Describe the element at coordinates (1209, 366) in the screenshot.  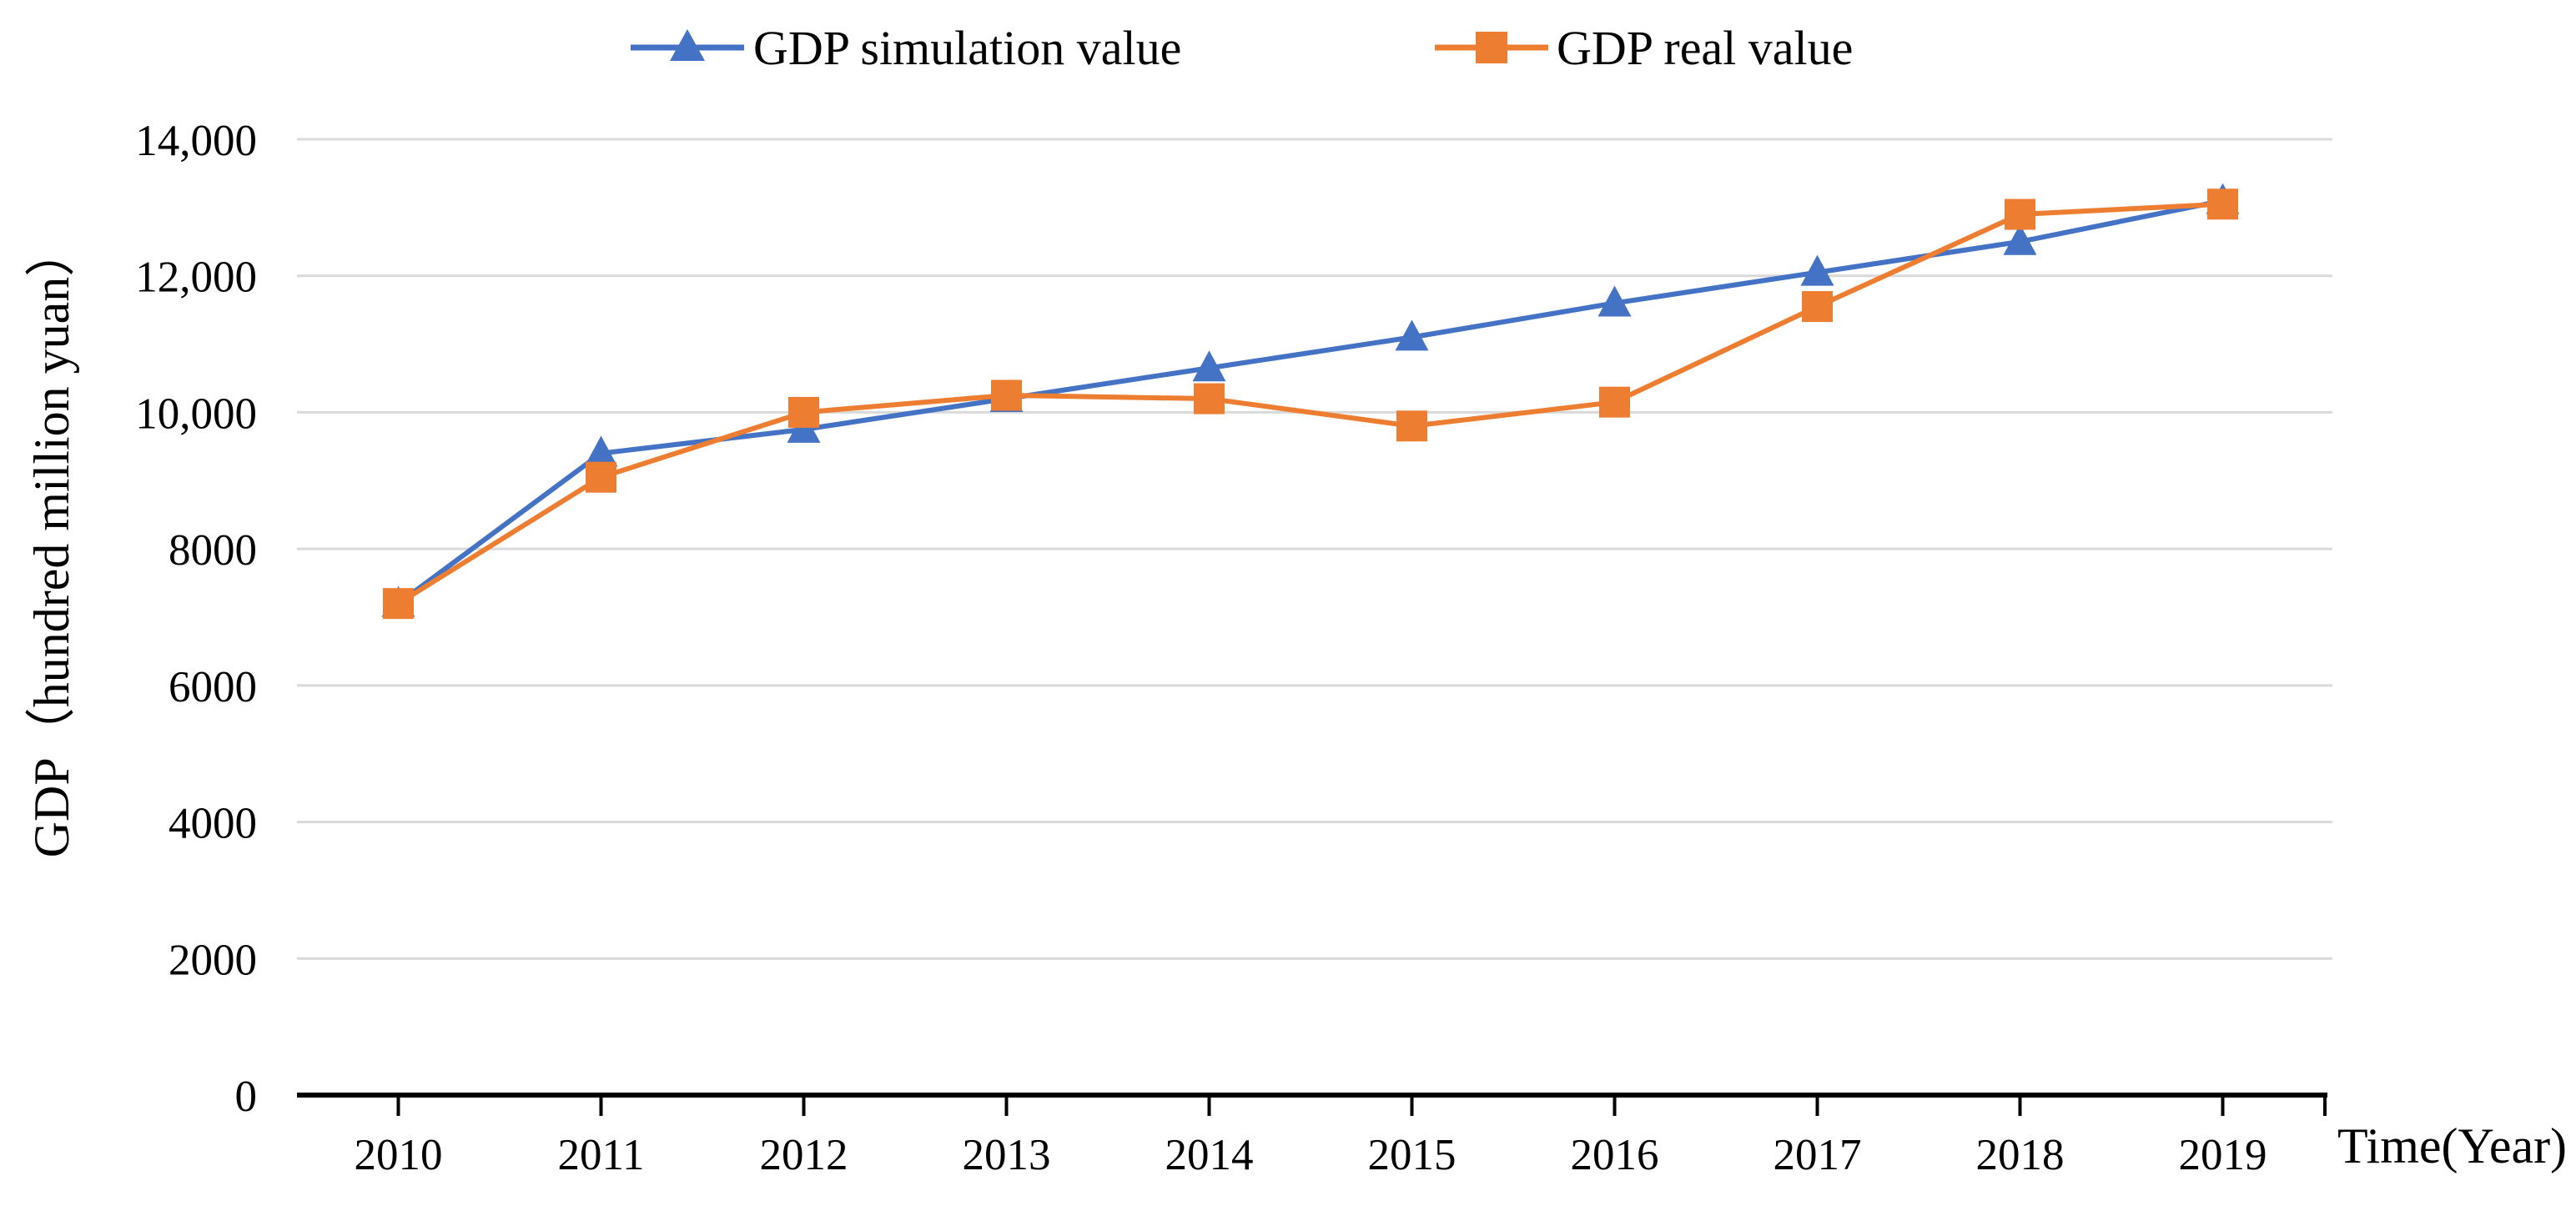
I see `marker-triangle-gdp-simulation-value-2014` at that location.